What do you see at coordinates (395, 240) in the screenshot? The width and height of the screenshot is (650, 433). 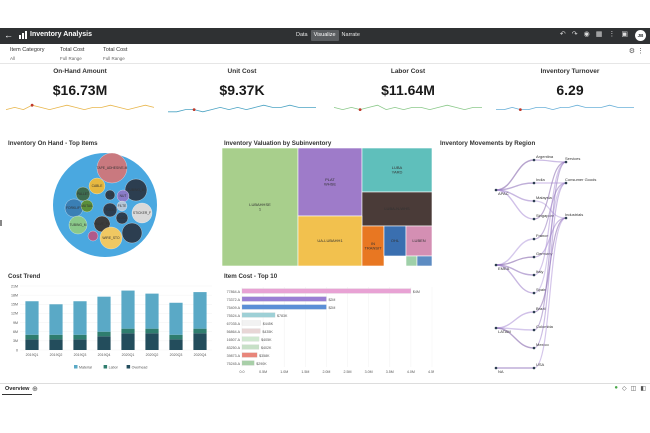 I see `treemap-label: OHL` at bounding box center [395, 240].